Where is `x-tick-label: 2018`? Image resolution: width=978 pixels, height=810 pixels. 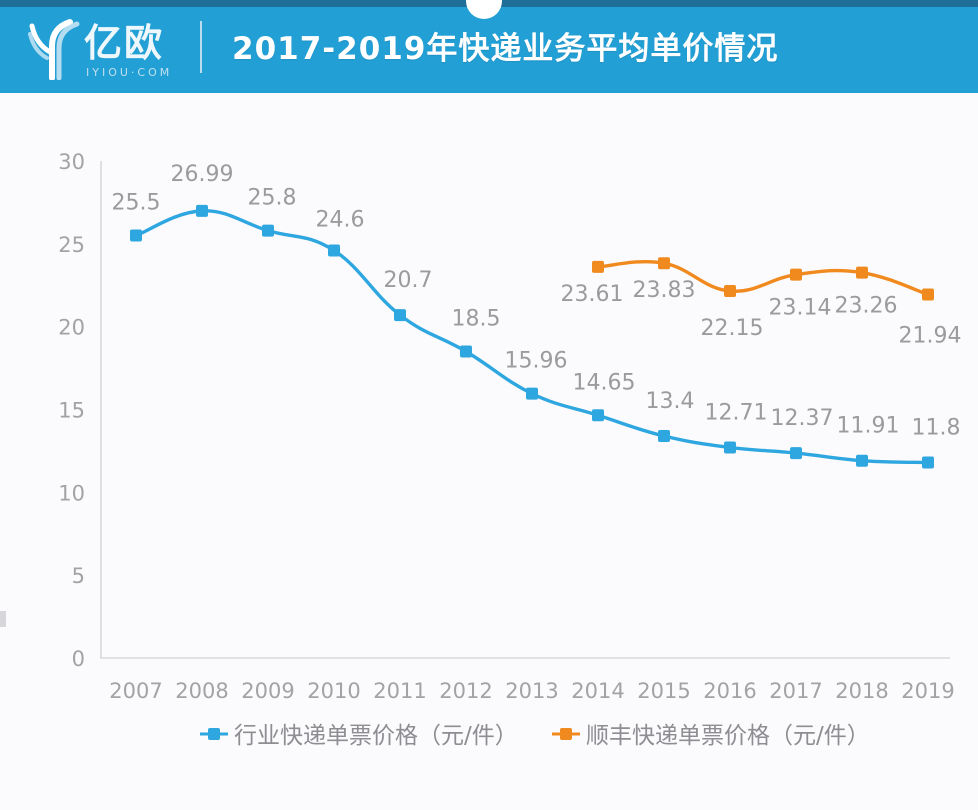 x-tick-label: 2018 is located at coordinates (861, 691).